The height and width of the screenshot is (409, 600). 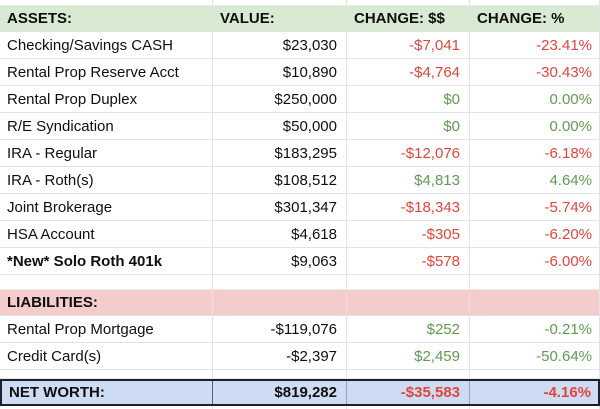 What do you see at coordinates (106, 356) in the screenshot?
I see `label-cell: Credit Card(s)` at bounding box center [106, 356].